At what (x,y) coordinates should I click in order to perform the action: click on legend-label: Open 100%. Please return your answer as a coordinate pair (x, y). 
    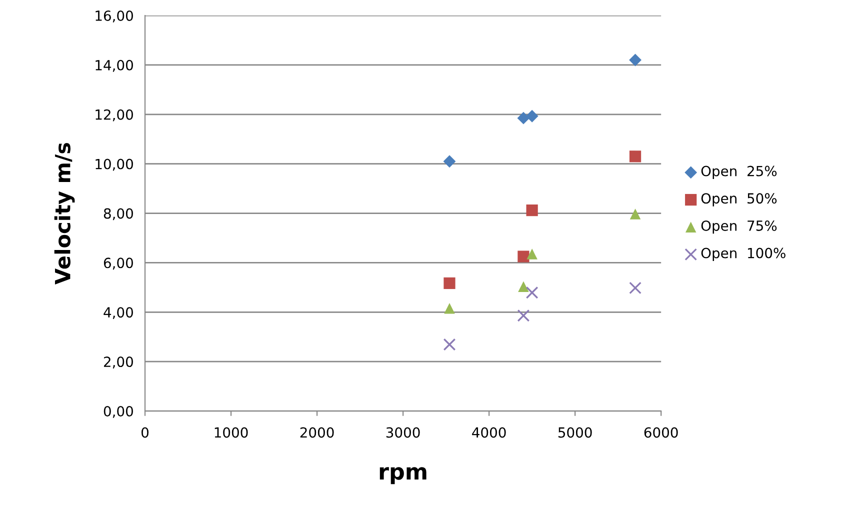
    Looking at the image, I should click on (743, 254).